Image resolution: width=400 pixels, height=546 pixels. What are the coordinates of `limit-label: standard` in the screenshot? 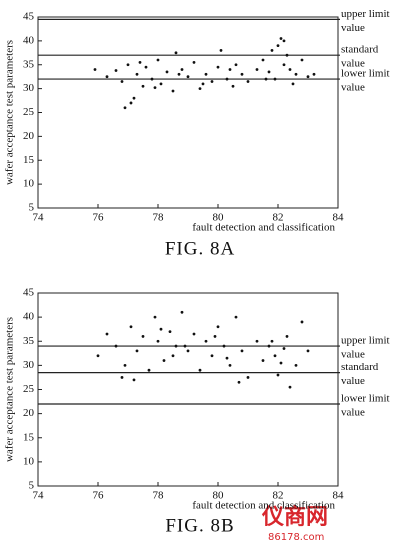 It's located at (360, 50).